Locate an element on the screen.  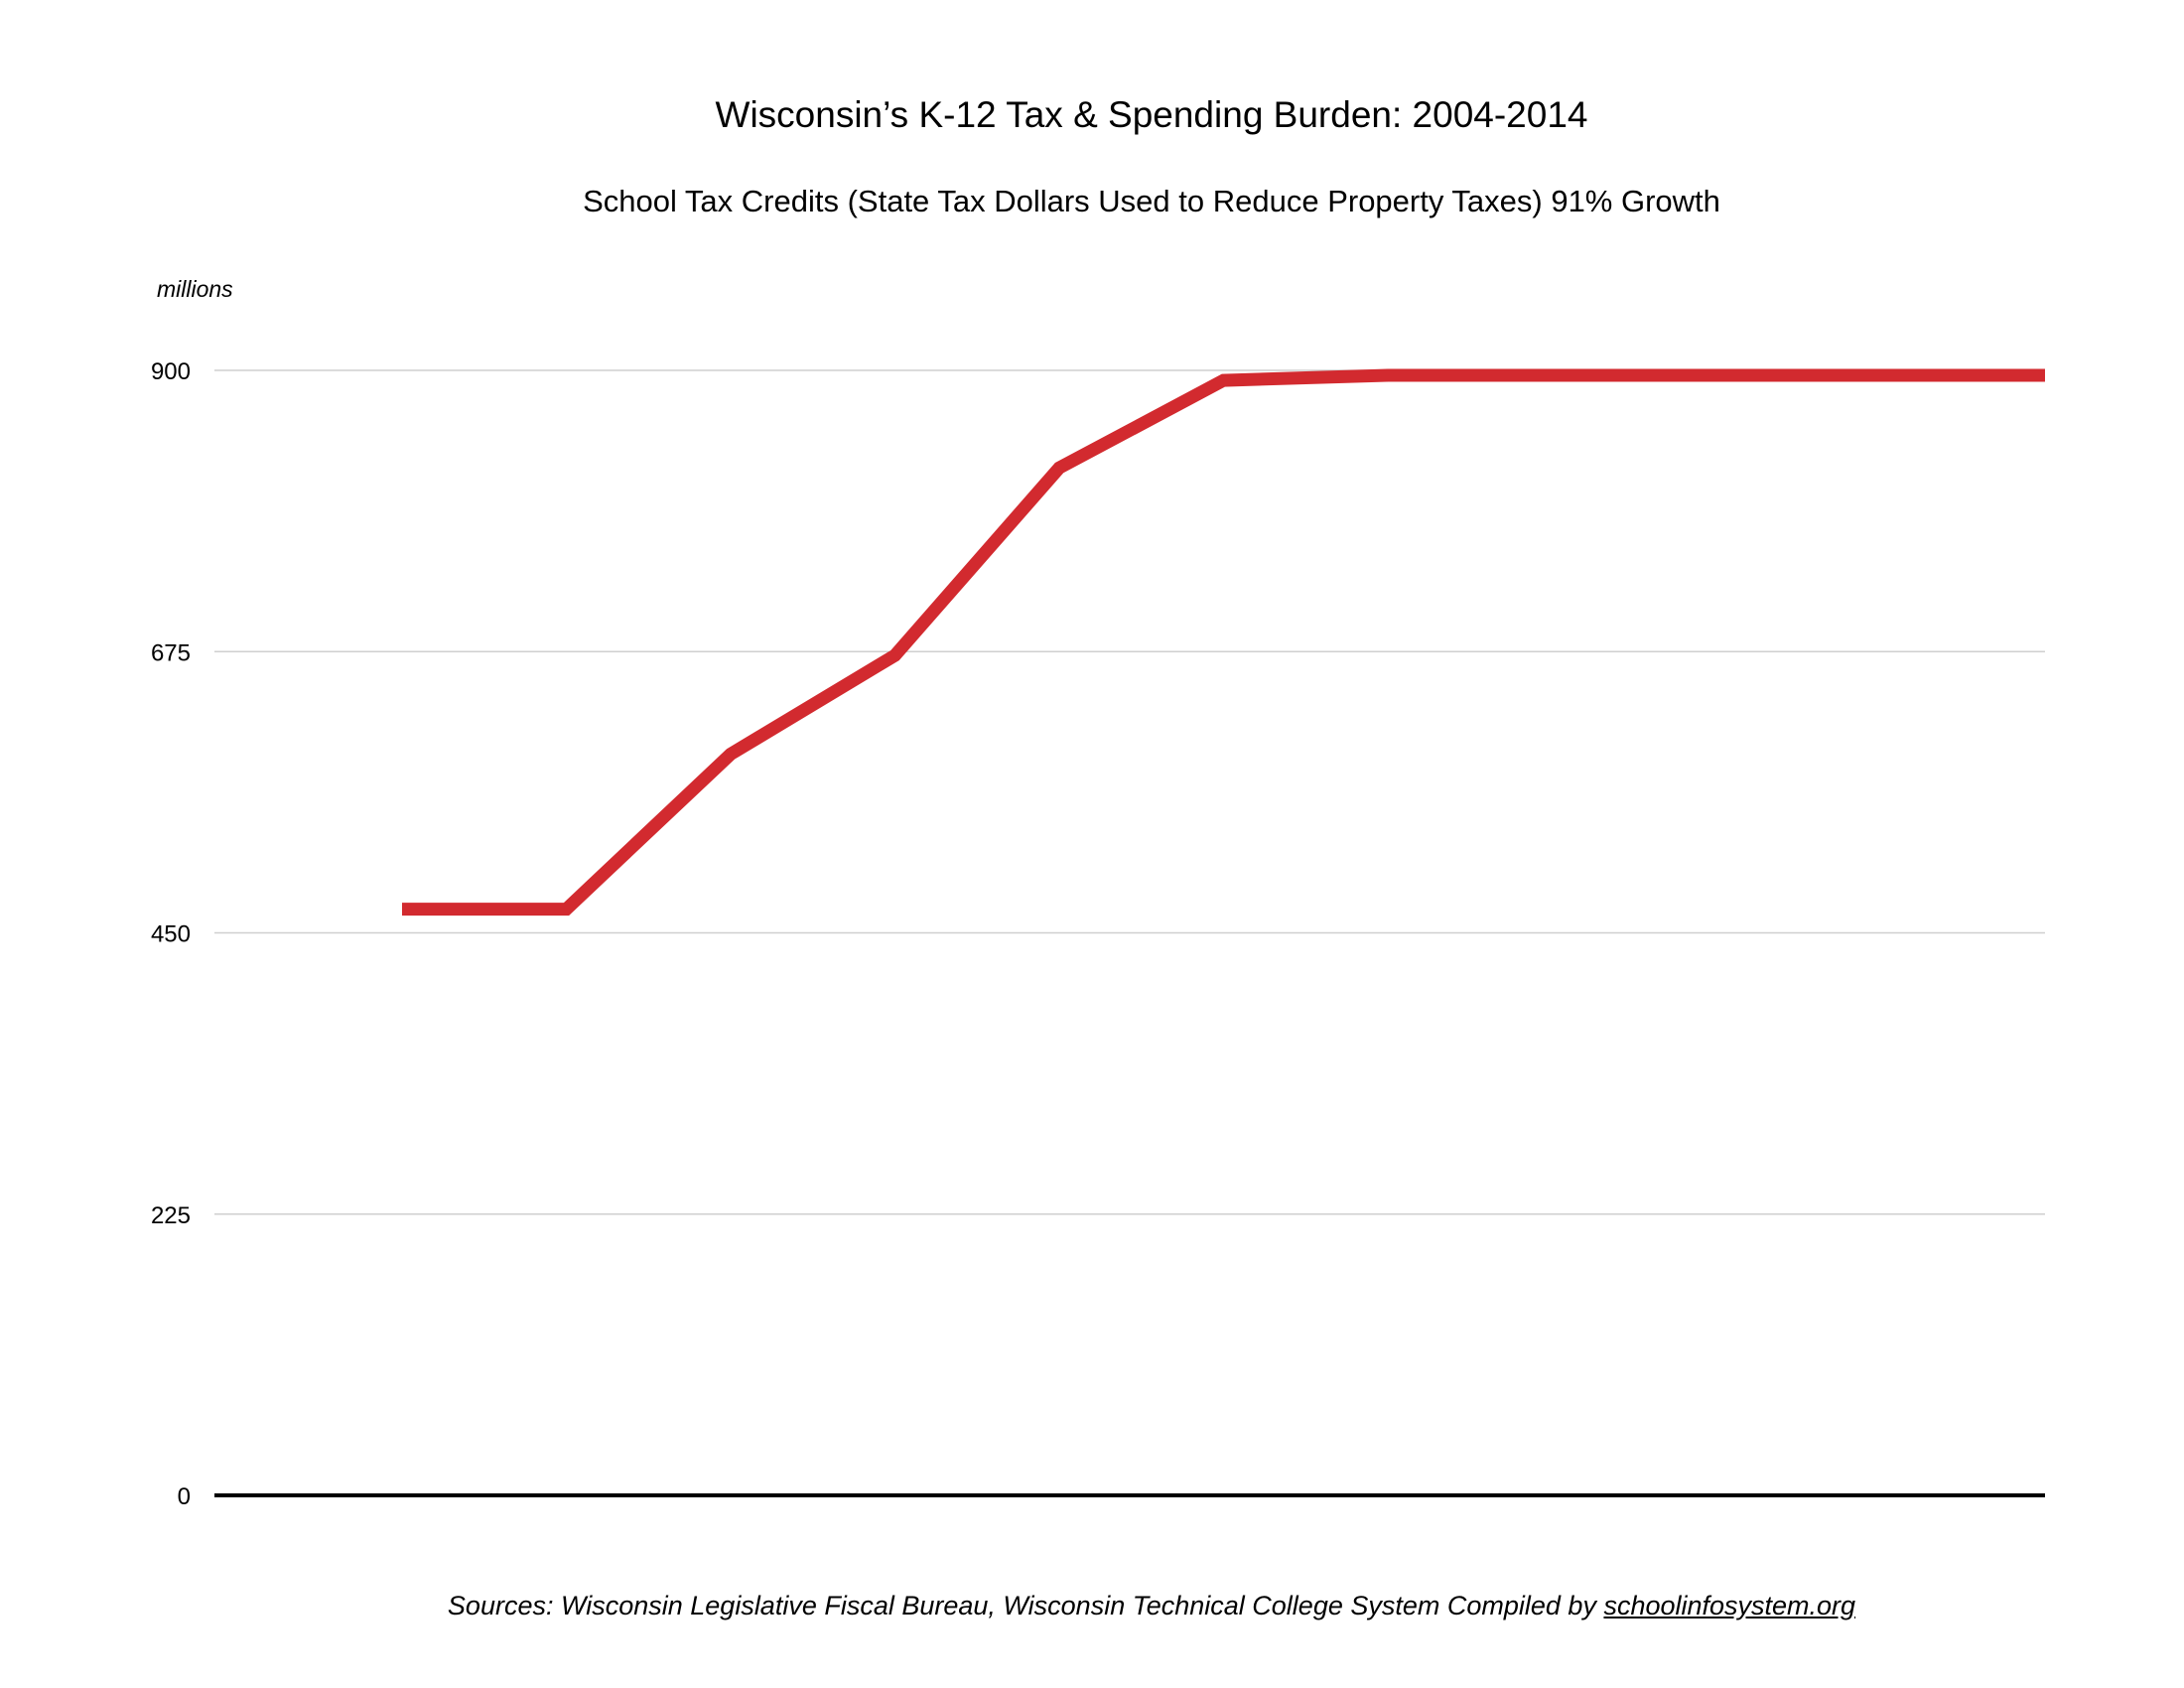
y-tick-labels: 0 225 450 675 900 is located at coordinates (171, 934).